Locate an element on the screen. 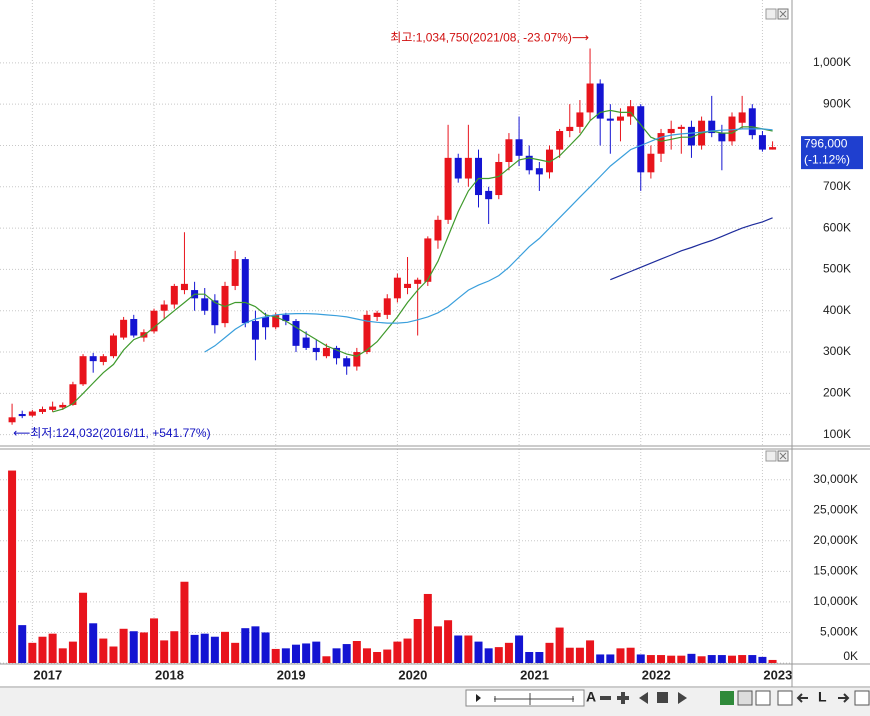  toolbar-text: A is located at coordinates (591, 697).